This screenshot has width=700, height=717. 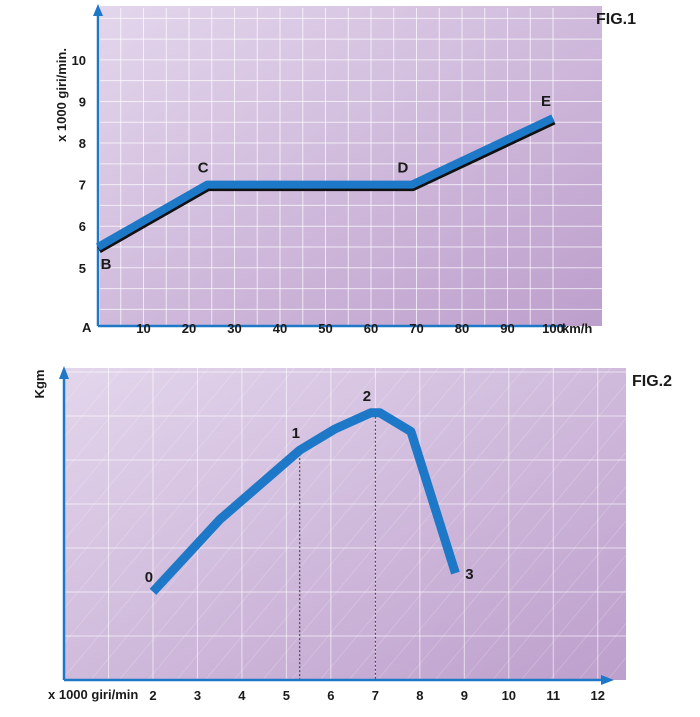 What do you see at coordinates (598, 695) in the screenshot?
I see `fig2-x-tick-label: 12` at bounding box center [598, 695].